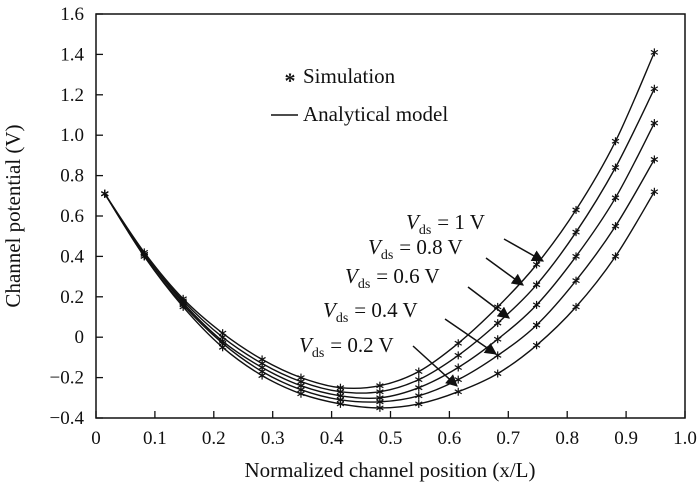  I want to click on x-tick-label: 0, so click(96, 438).